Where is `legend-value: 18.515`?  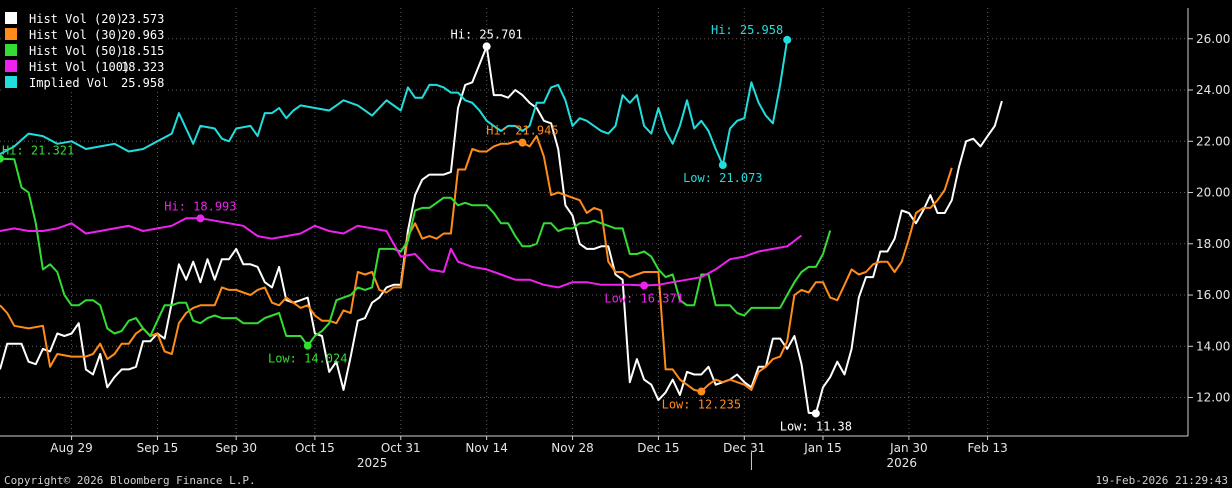 legend-value: 18.515 is located at coordinates (142, 51).